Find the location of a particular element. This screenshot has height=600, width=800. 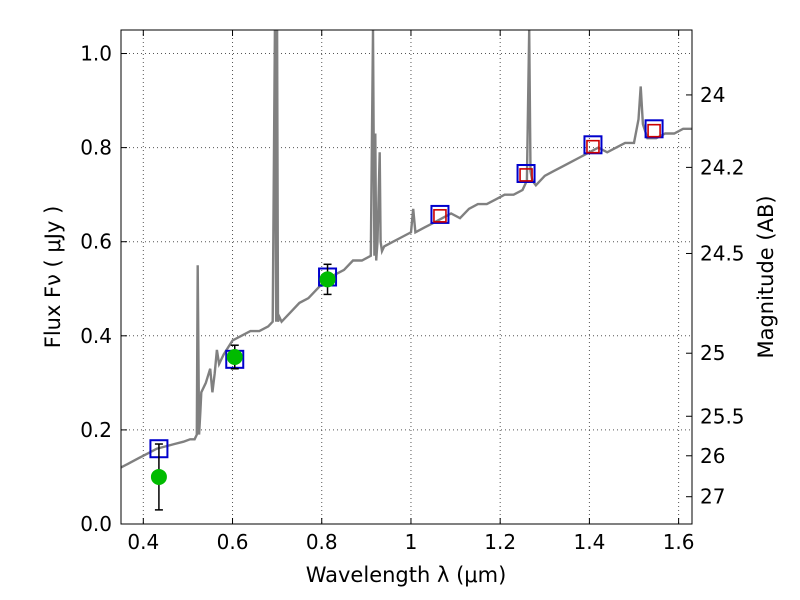

right-axis-ticks: 24 24.2 24.5 25 25.5 26 27 is located at coordinates (715, 296).